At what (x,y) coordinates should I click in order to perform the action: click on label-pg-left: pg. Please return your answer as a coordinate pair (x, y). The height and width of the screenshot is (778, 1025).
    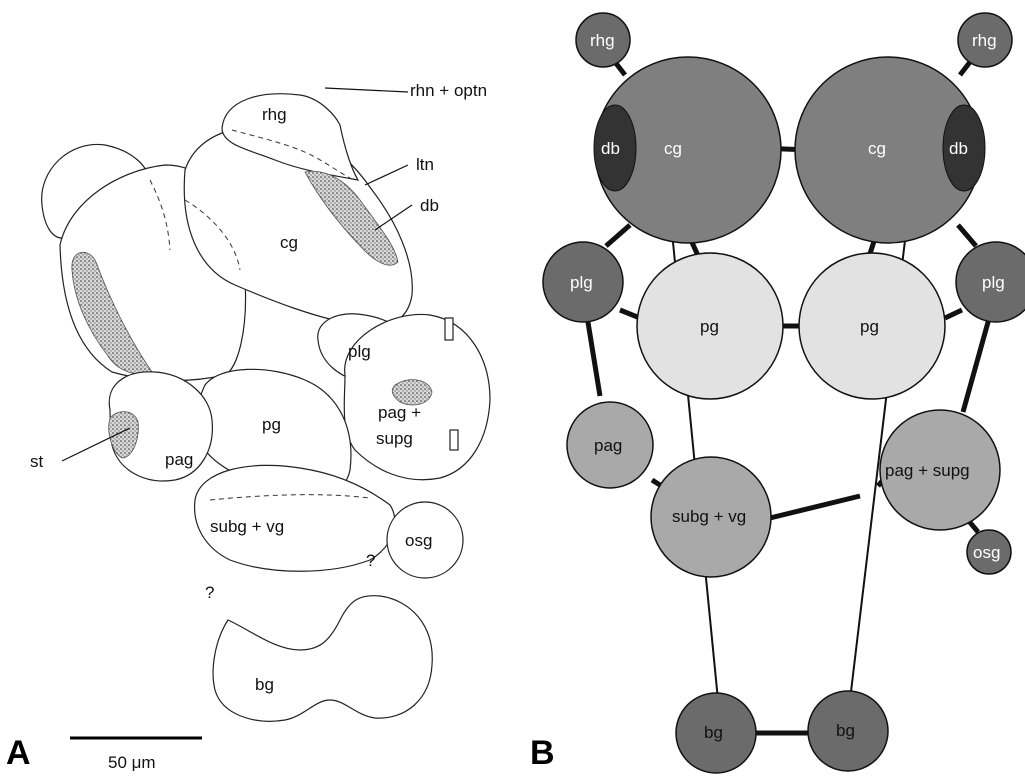
    Looking at the image, I should click on (709, 326).